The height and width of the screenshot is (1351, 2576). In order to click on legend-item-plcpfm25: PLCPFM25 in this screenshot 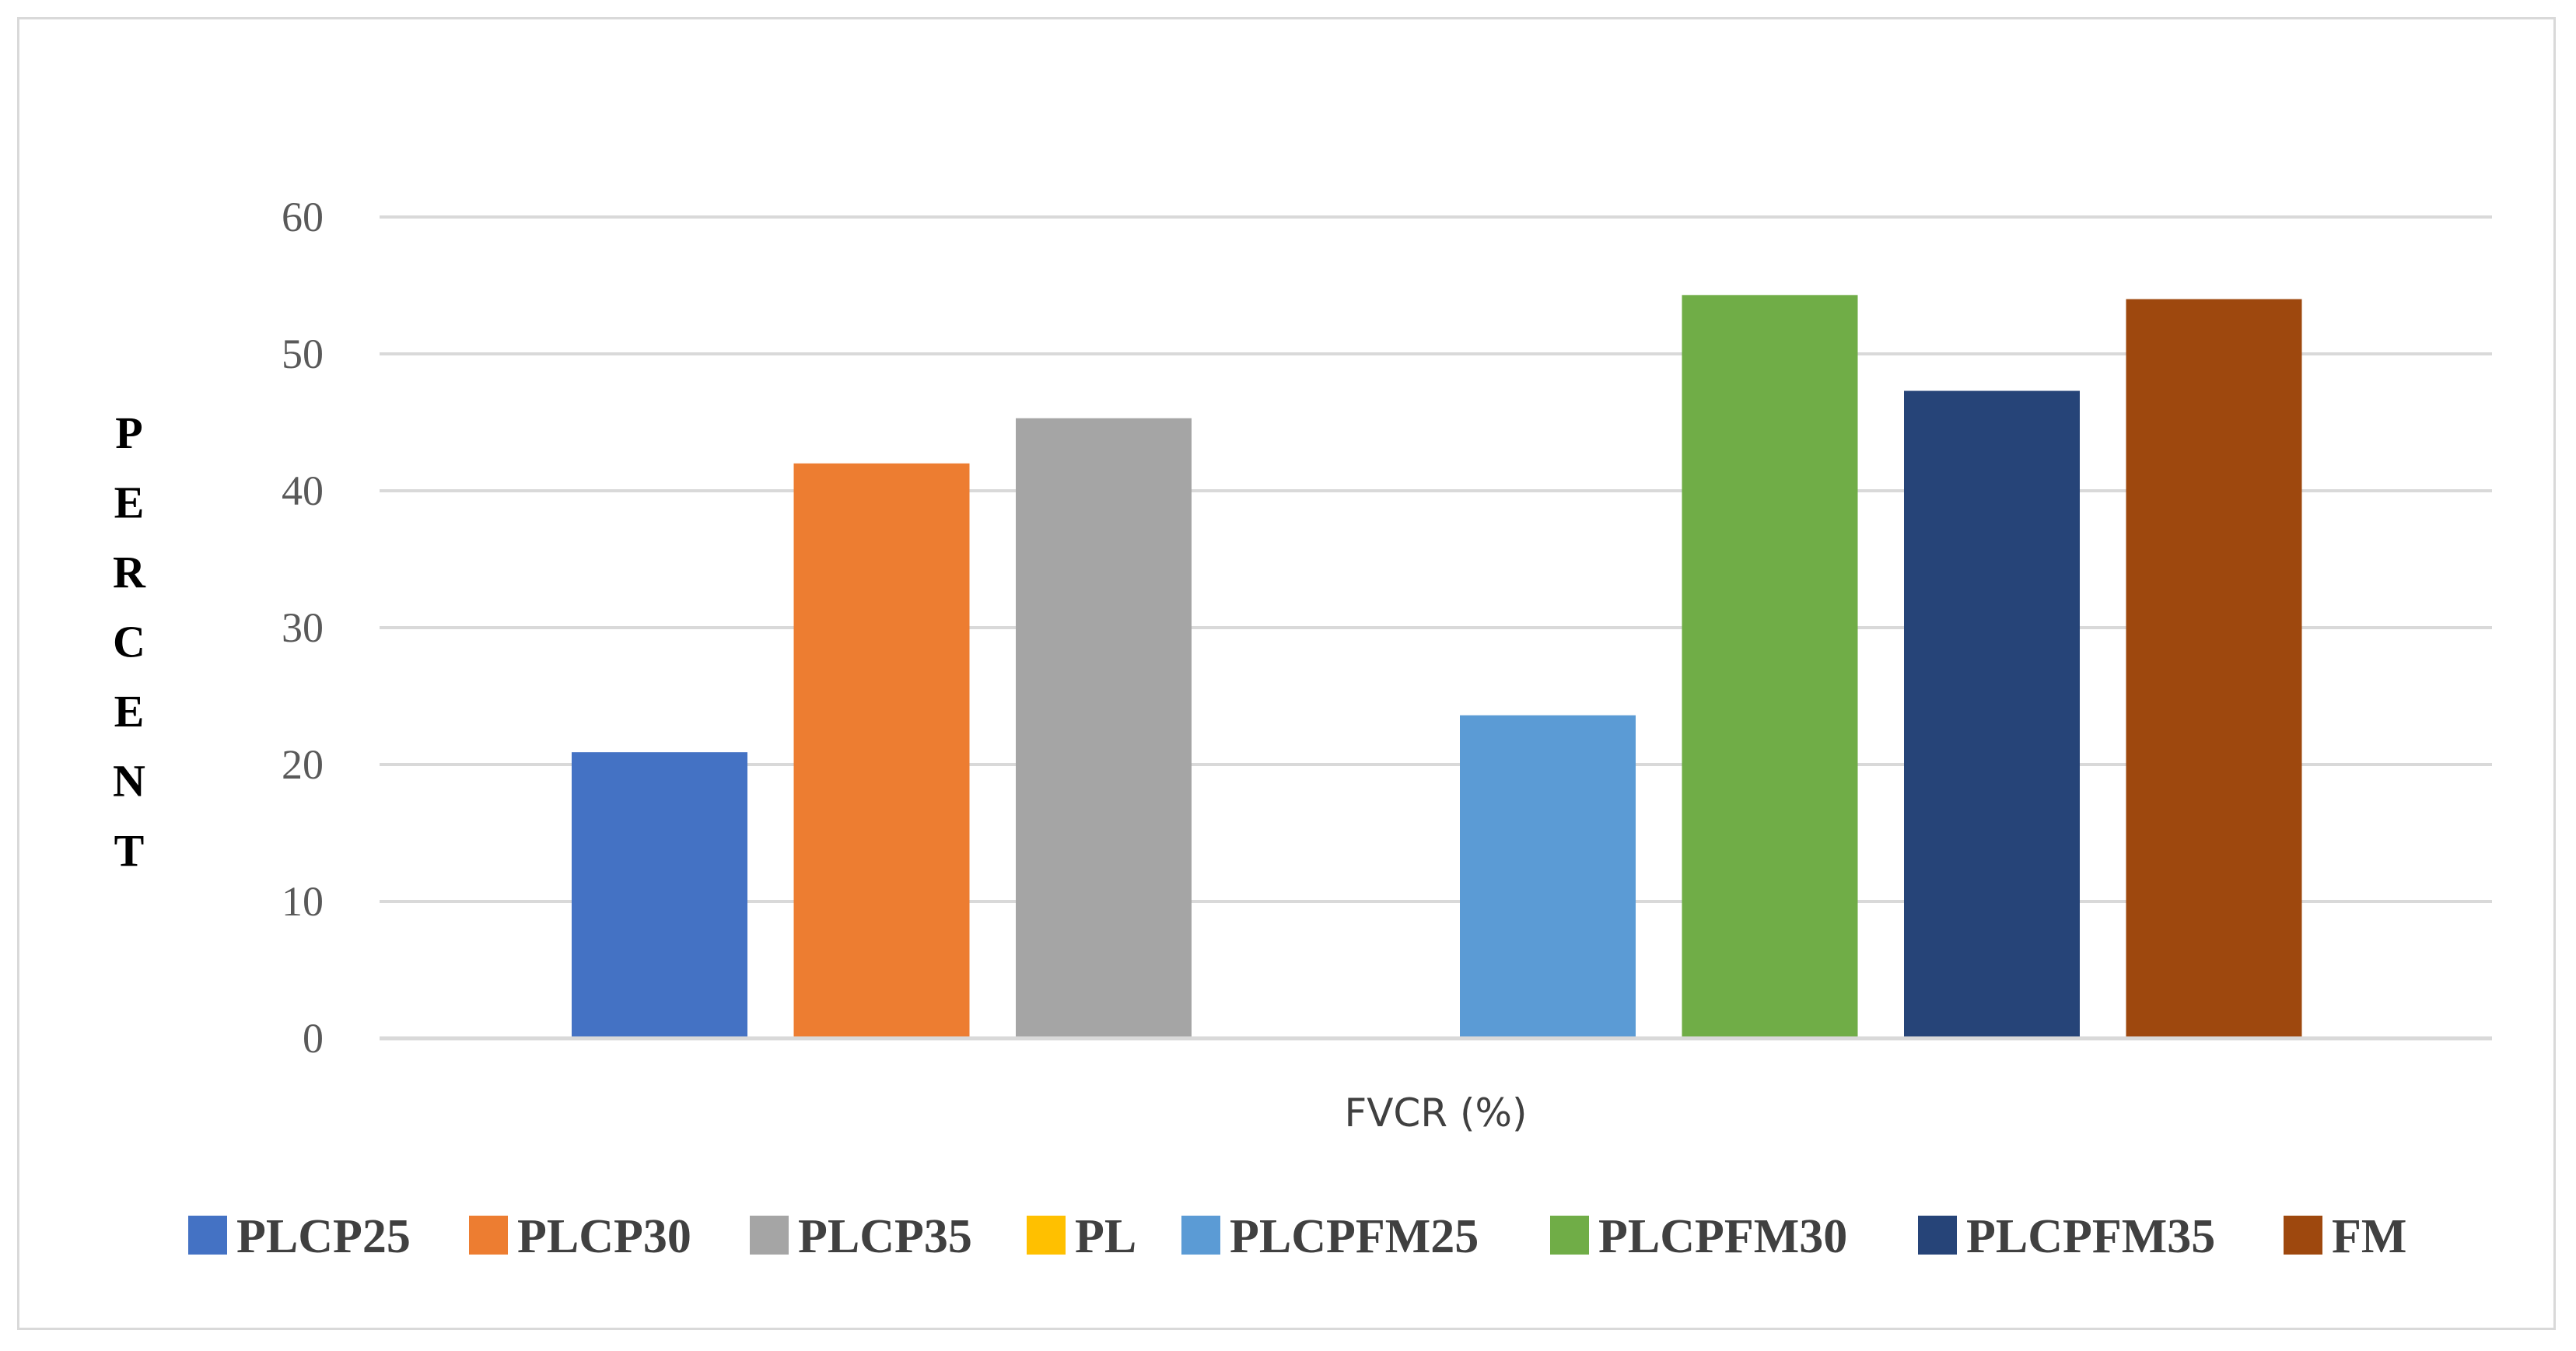, I will do `click(1330, 1237)`.